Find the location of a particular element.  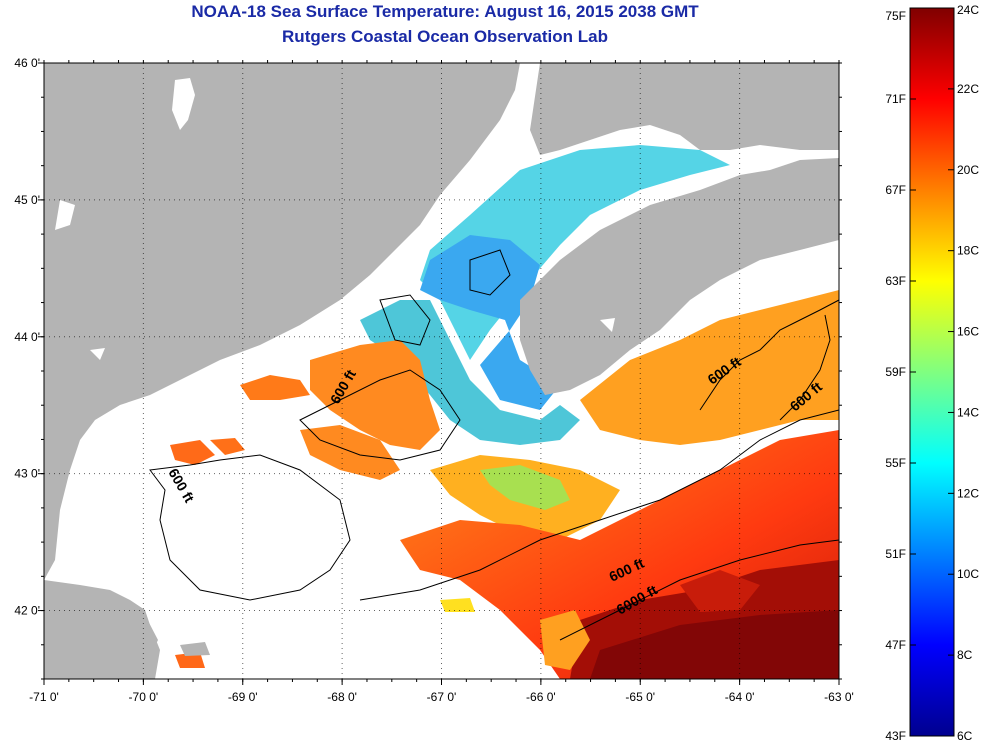

sst-cold-core is located at coordinates (490, 322).